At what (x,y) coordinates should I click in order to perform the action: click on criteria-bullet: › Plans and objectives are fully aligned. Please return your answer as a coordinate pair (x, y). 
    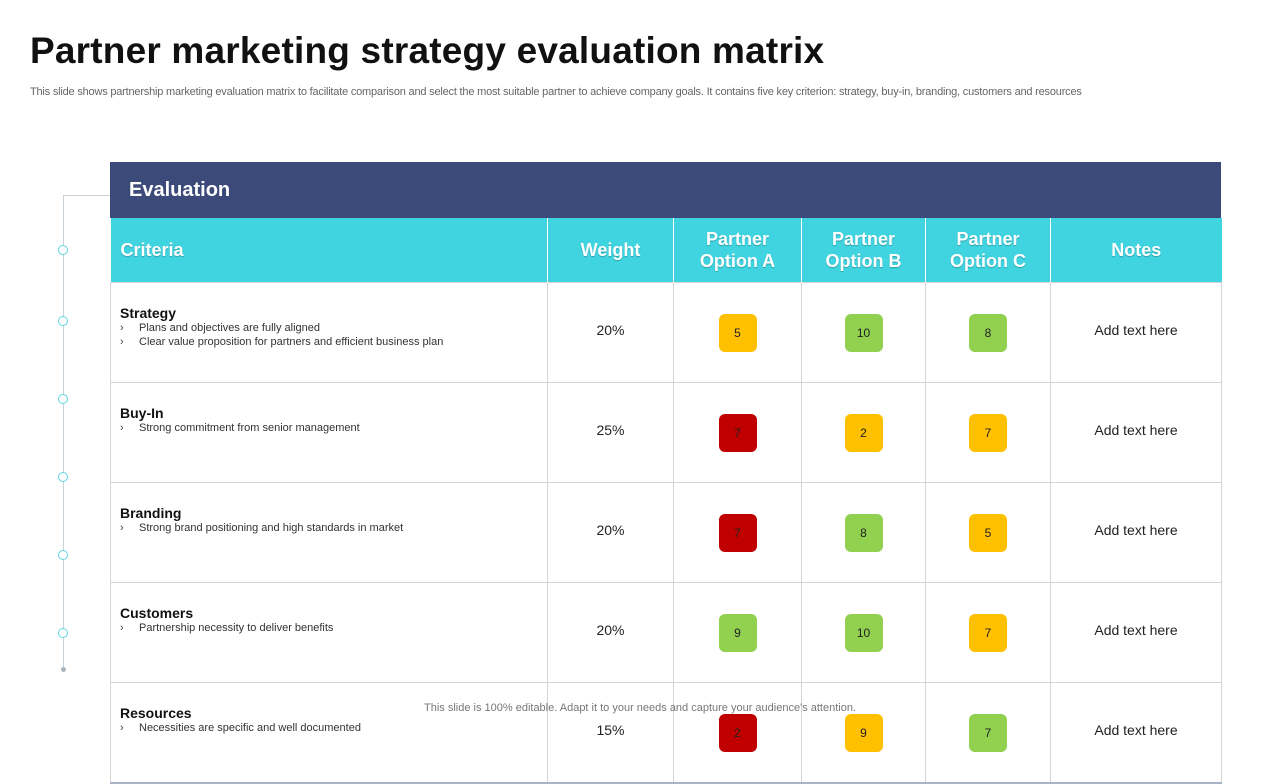
    Looking at the image, I should click on (333, 328).